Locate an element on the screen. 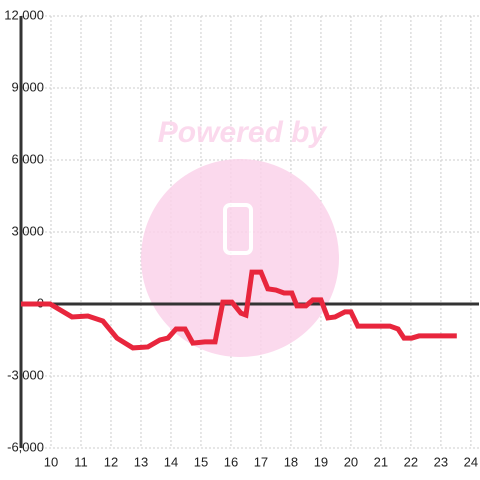 The width and height of the screenshot is (480, 480). y-tick-label: -3,000 is located at coordinates (25, 374).